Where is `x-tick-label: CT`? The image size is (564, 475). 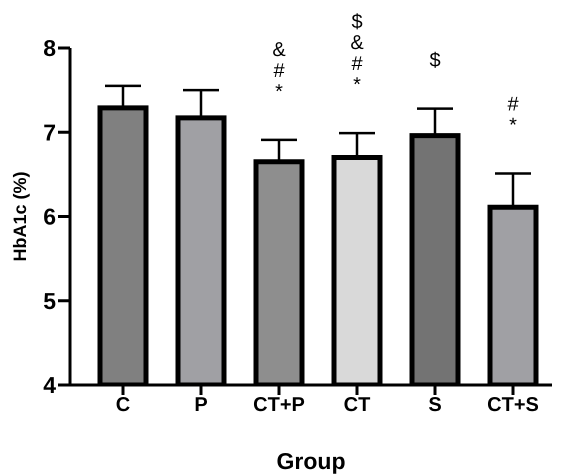 x-tick-label: CT is located at coordinates (357, 405).